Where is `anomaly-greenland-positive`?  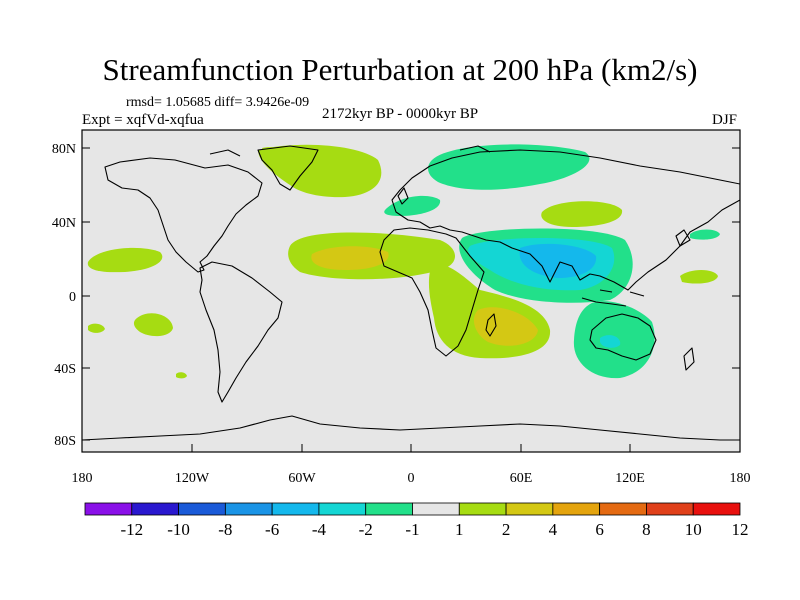 anomaly-greenland-positive is located at coordinates (320, 171).